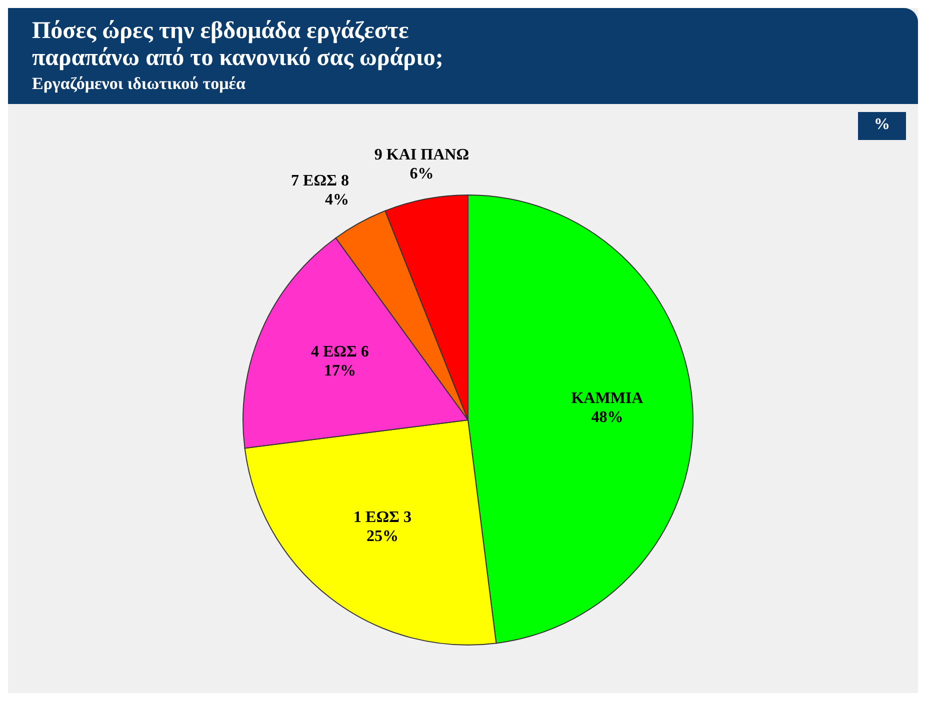 The image size is (926, 701). I want to click on data-label: 25%, so click(382, 537).